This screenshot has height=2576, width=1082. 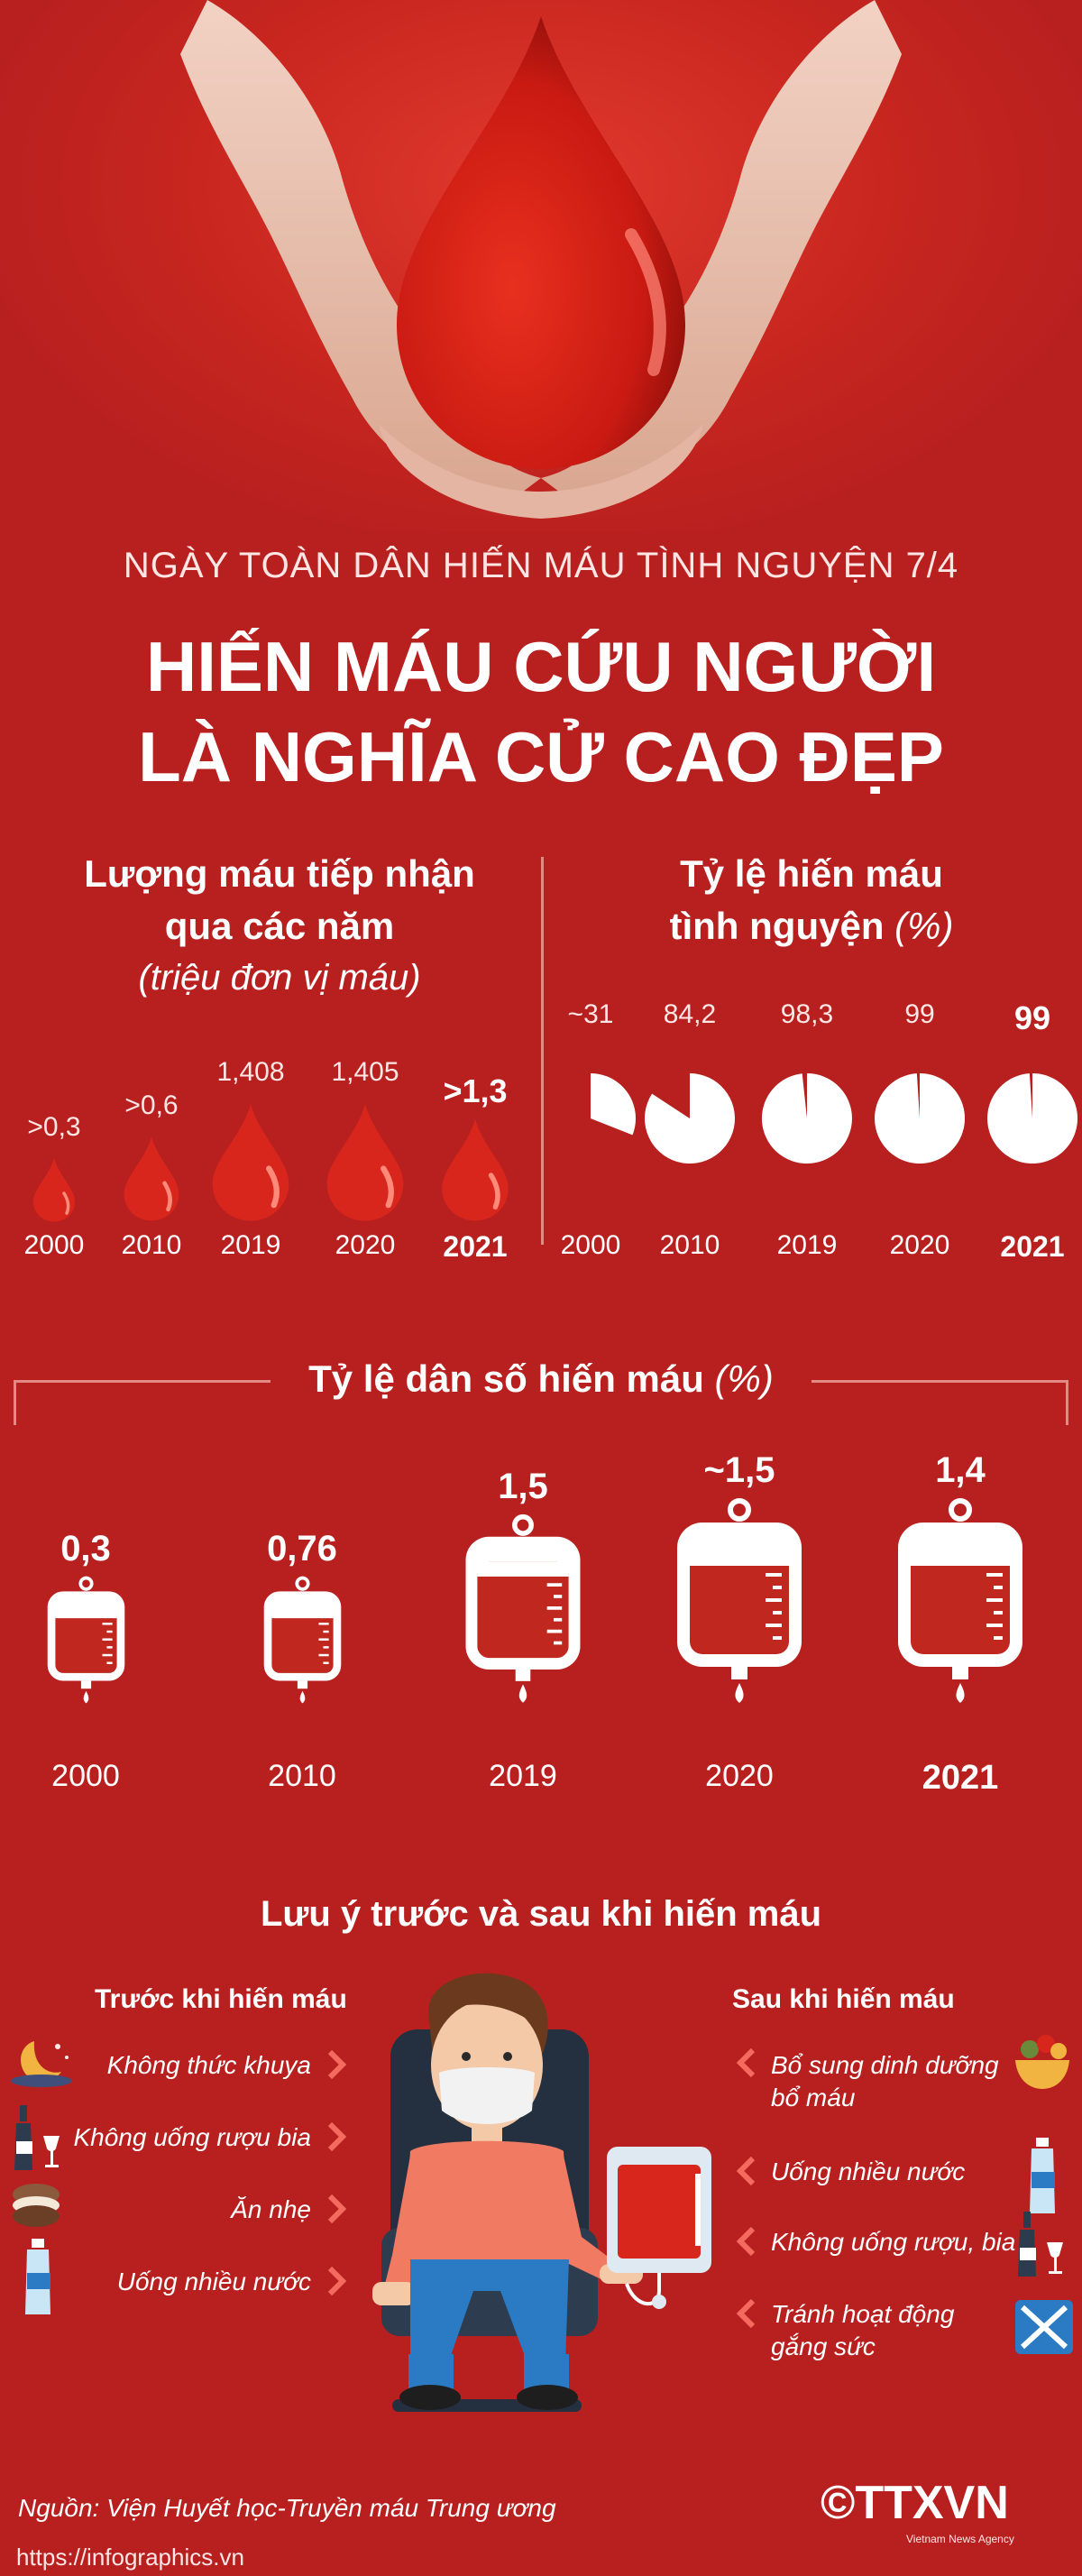 What do you see at coordinates (360, 253) in the screenshot?
I see `left-hand` at bounding box center [360, 253].